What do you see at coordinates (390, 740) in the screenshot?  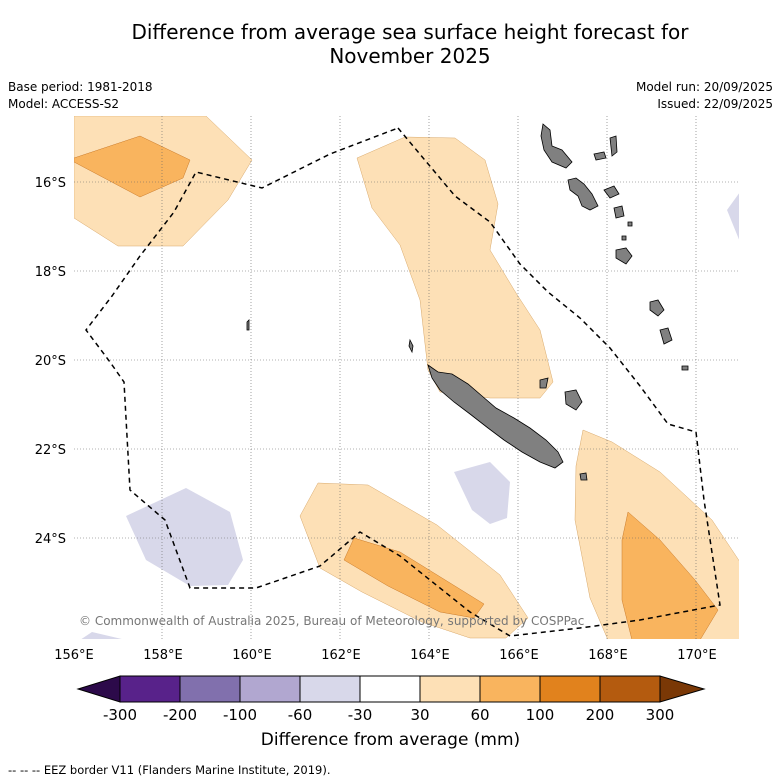 I see `colorbar-title: Difference from average (mm)` at bounding box center [390, 740].